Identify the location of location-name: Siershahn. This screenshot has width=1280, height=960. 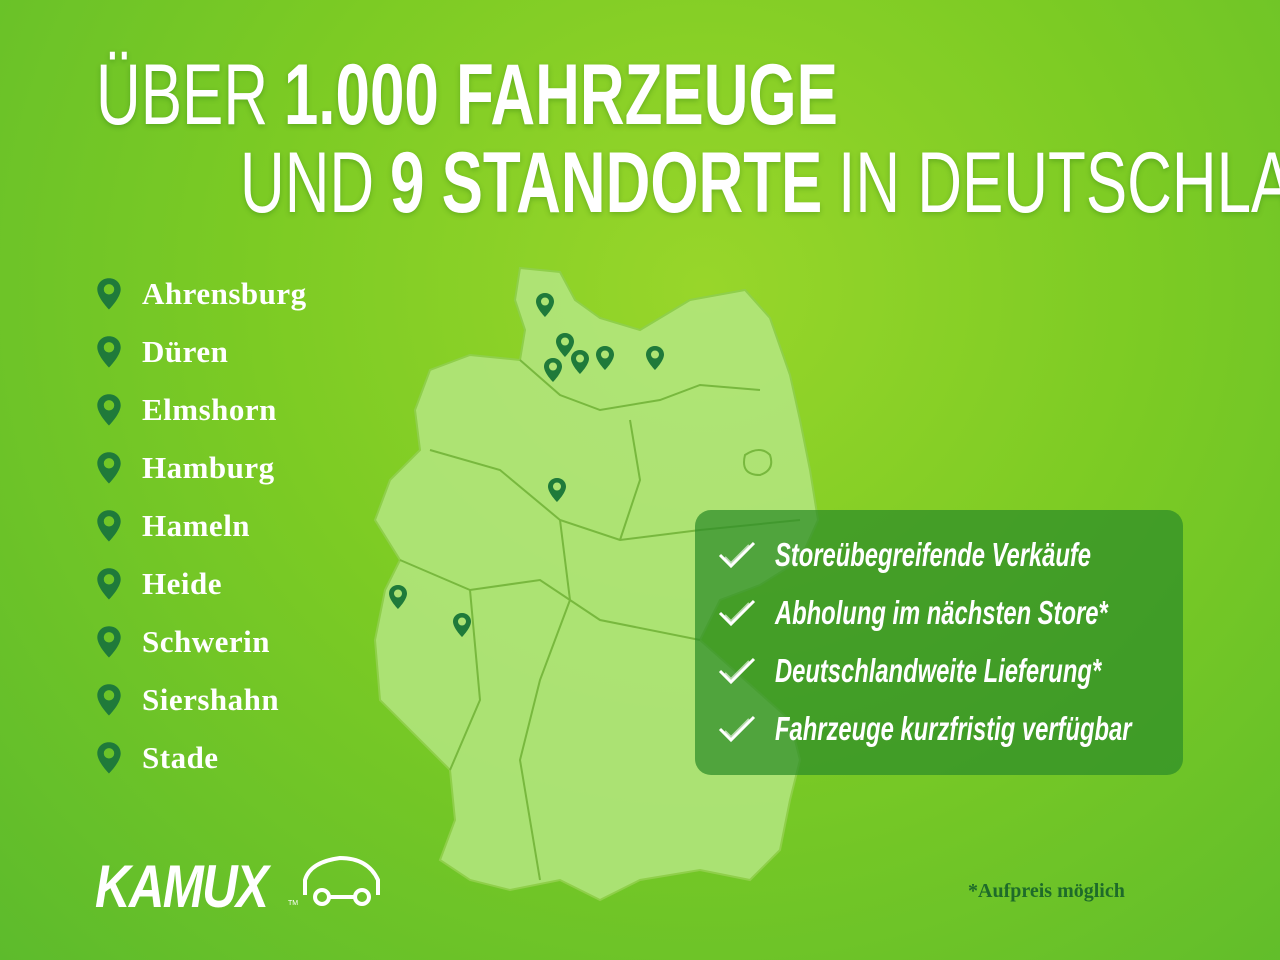
(211, 699).